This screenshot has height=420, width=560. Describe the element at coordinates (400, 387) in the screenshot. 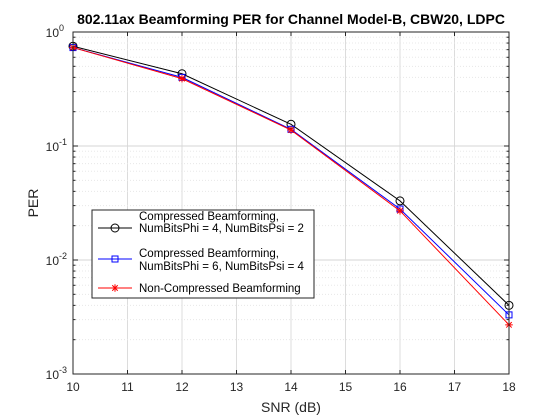

I see `x-tick-label: 16` at that location.